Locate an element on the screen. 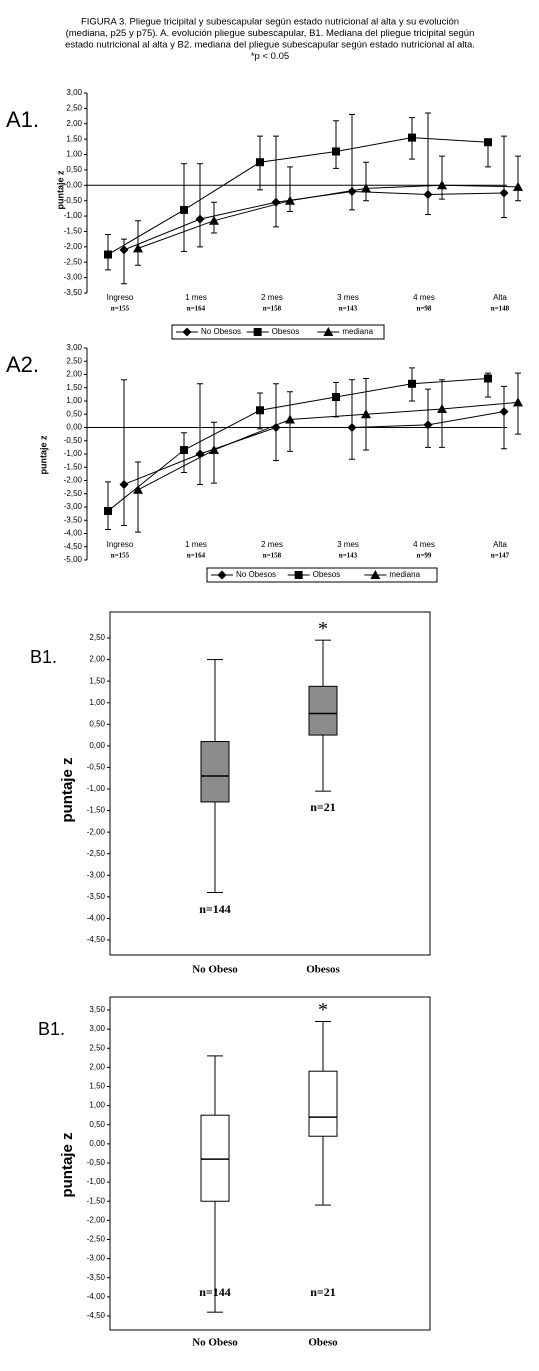 This screenshot has height=1371, width=539. legend-label: No Obesos is located at coordinates (256, 574).